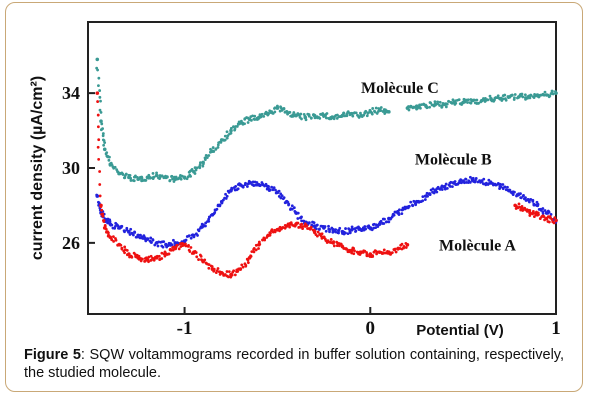  I want to click on x-tick-label: 1, so click(556, 328).